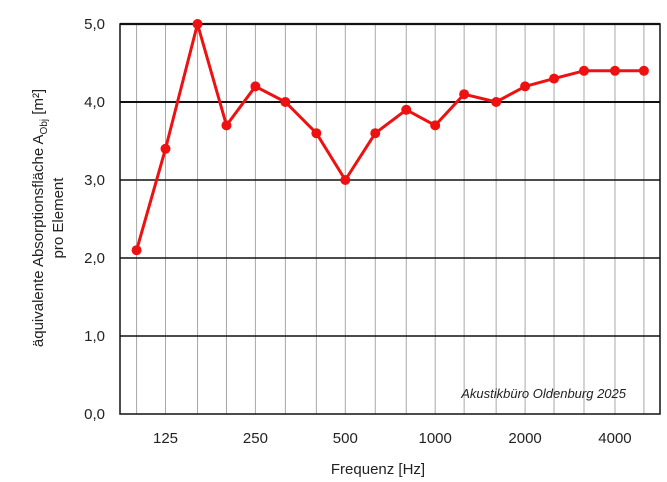 This screenshot has height=482, width=667. Describe the element at coordinates (94, 336) in the screenshot. I see `y-tick-label: 1,0` at that location.